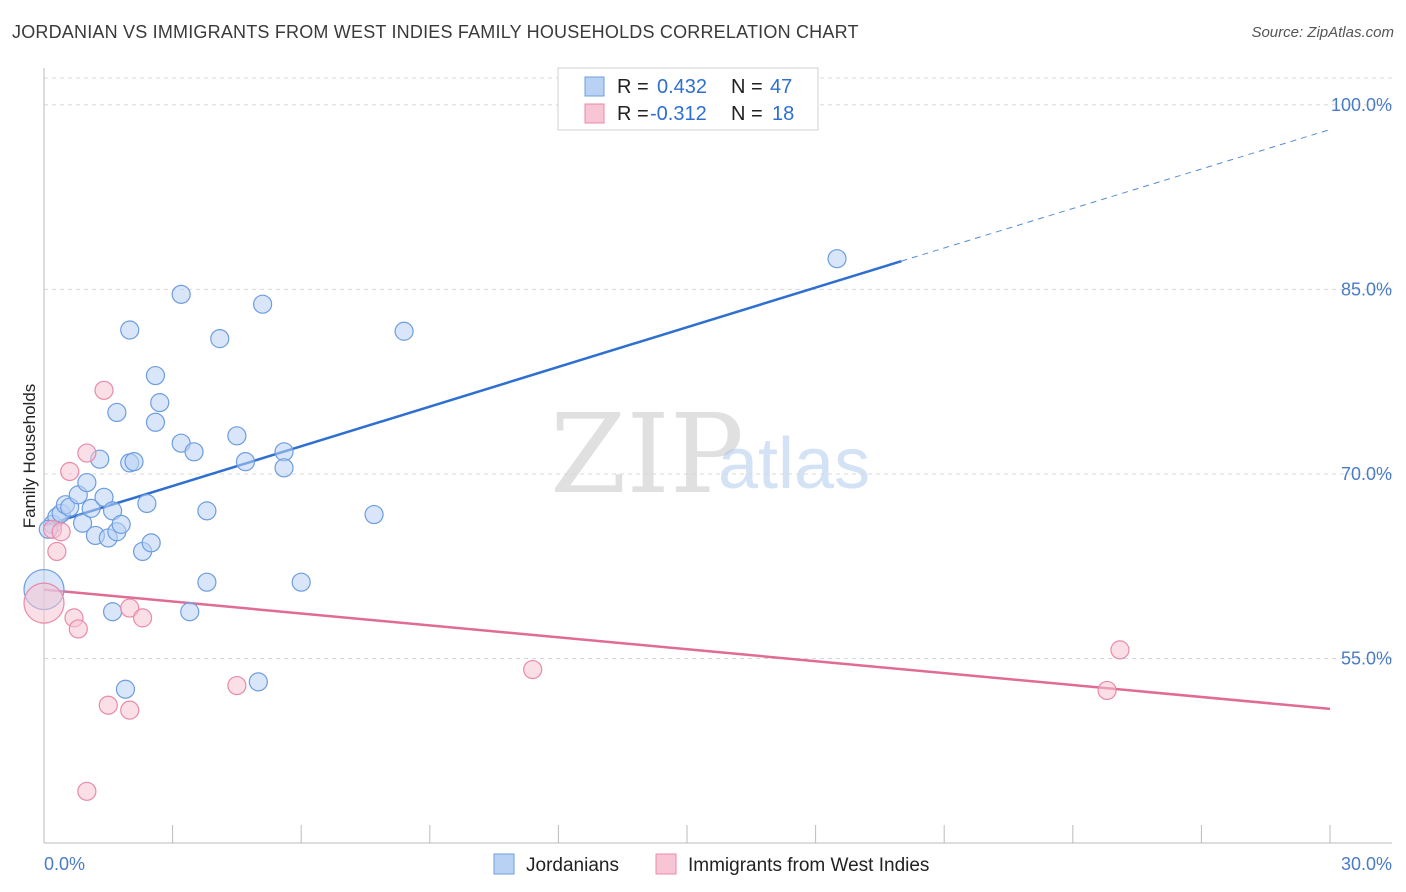 This screenshot has height=892, width=1406. I want to click on chart-source: Source: ZipAtlas.com, so click(1322, 32).